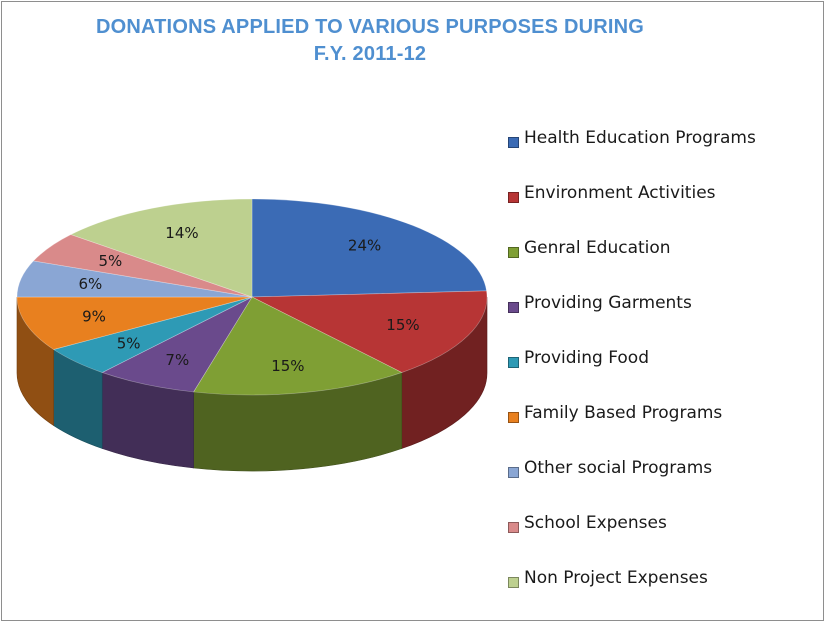 Image resolution: width=825 pixels, height=623 pixels. What do you see at coordinates (658, 265) in the screenshot?
I see `legend-item-genral-education: Genral Education` at bounding box center [658, 265].